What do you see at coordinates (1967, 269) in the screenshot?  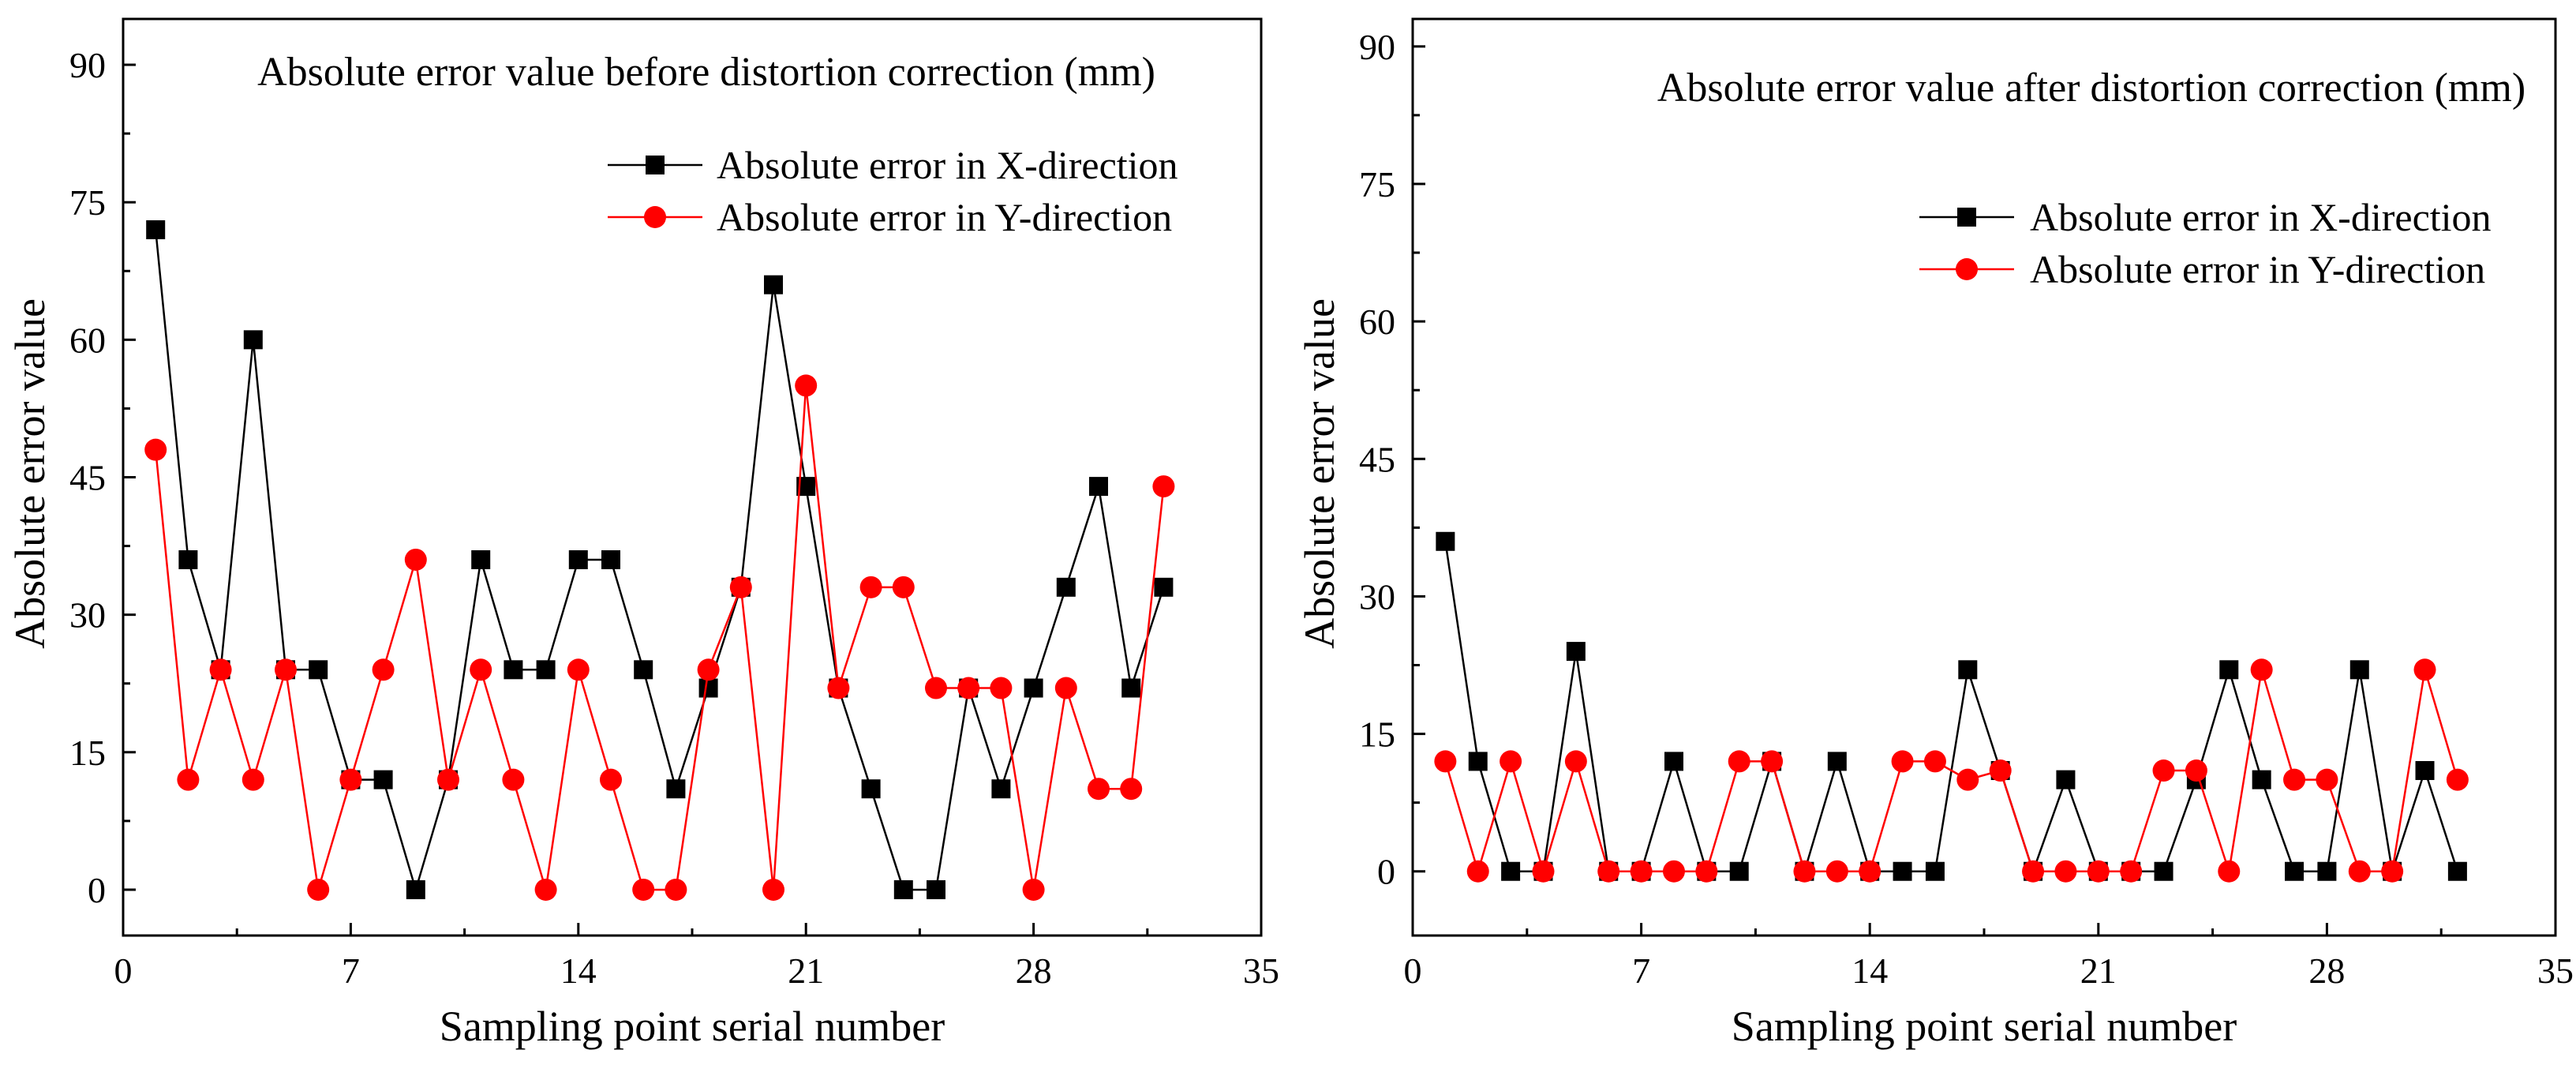 I see `legend-marker-circle` at bounding box center [1967, 269].